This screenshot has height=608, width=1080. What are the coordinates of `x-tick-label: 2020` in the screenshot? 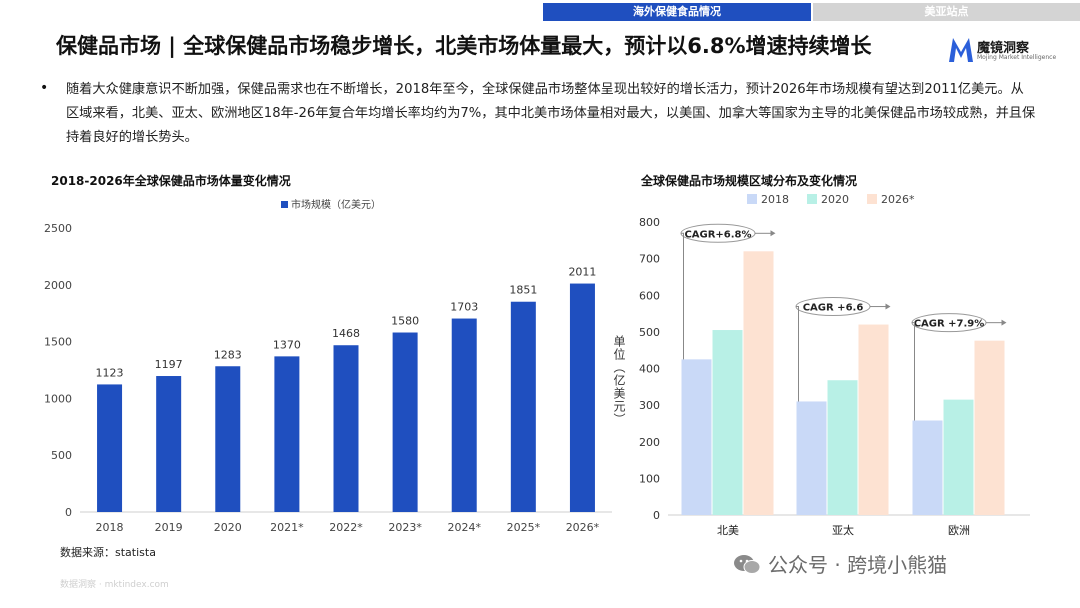 It's located at (228, 527).